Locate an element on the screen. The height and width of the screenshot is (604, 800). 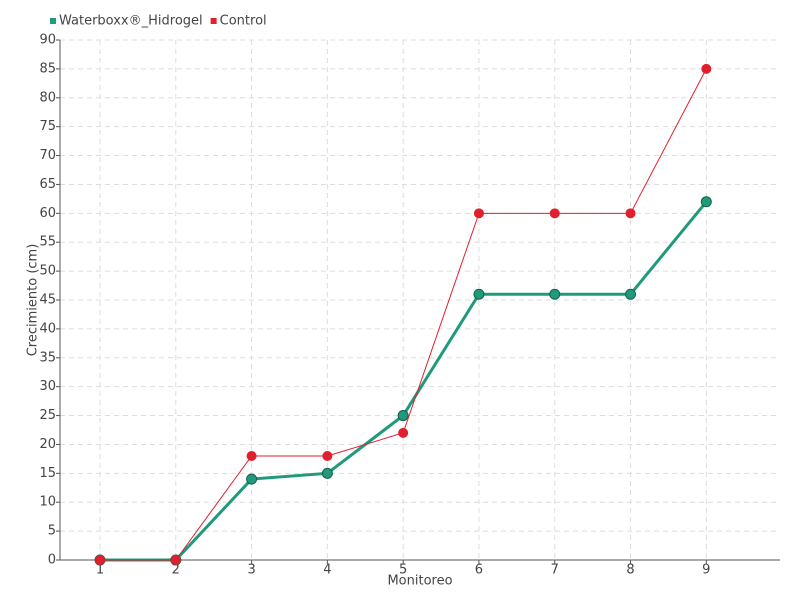
y-tick-label: 20 is located at coordinates (47, 444).